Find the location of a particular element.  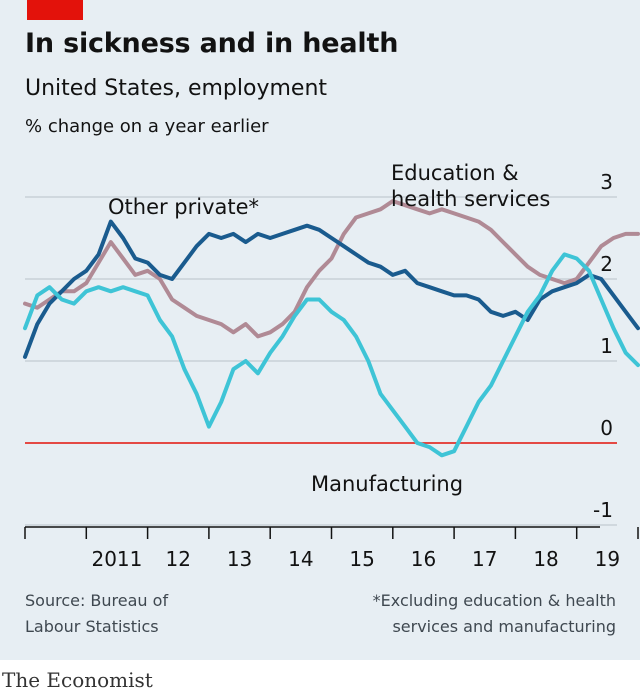

y-tick-label: 3 is located at coordinates (606, 182).